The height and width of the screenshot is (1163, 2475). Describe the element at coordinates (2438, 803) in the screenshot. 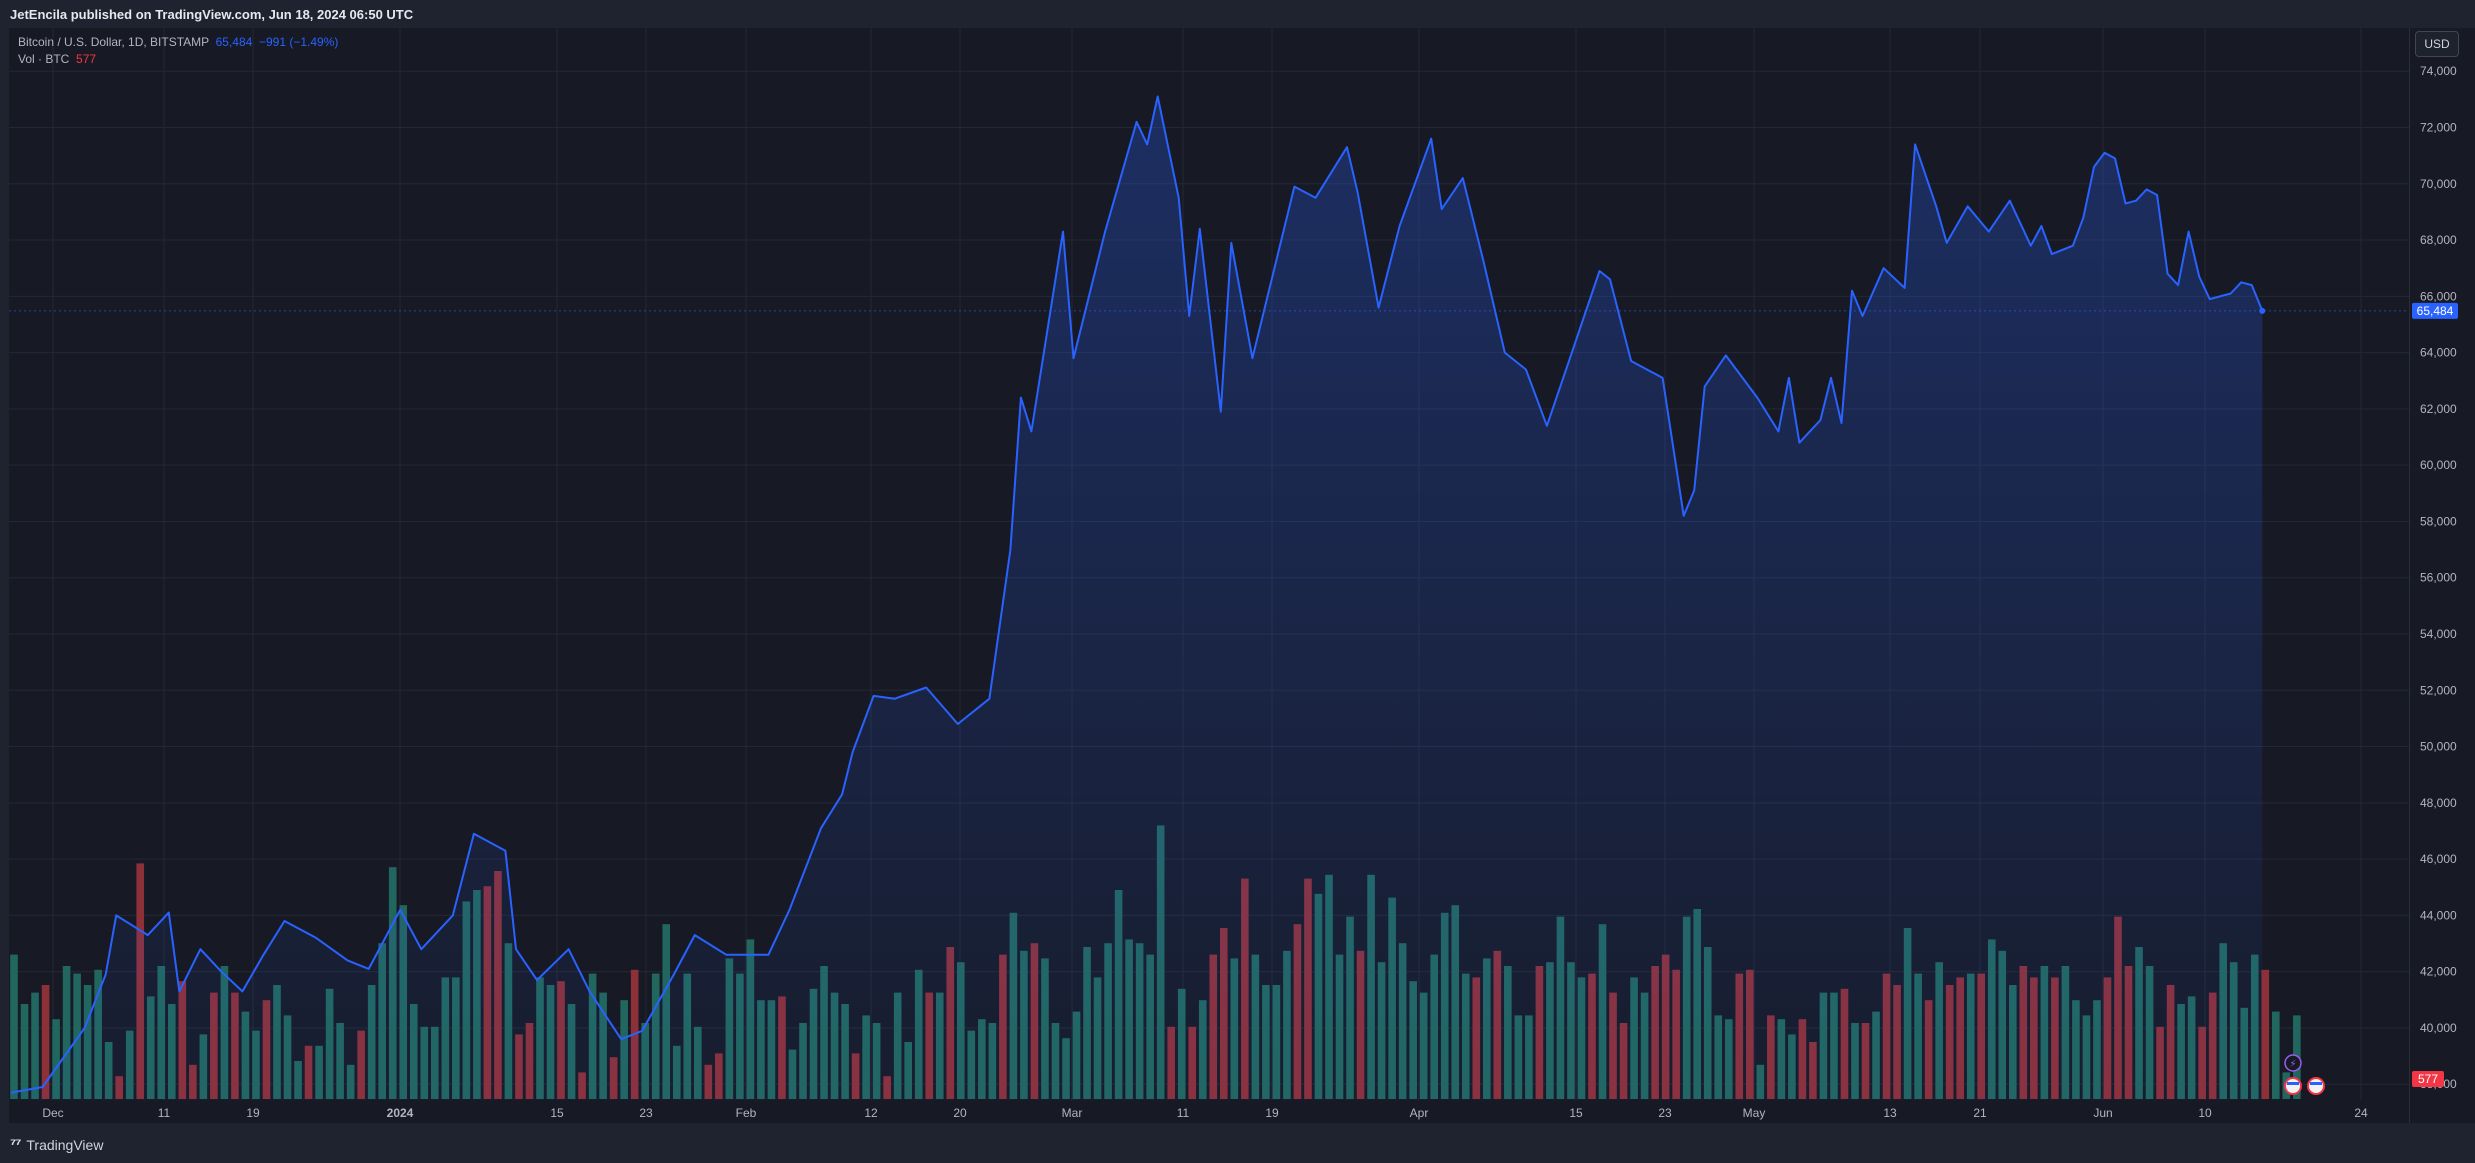

I see `y-tick-label: 48,000` at that location.